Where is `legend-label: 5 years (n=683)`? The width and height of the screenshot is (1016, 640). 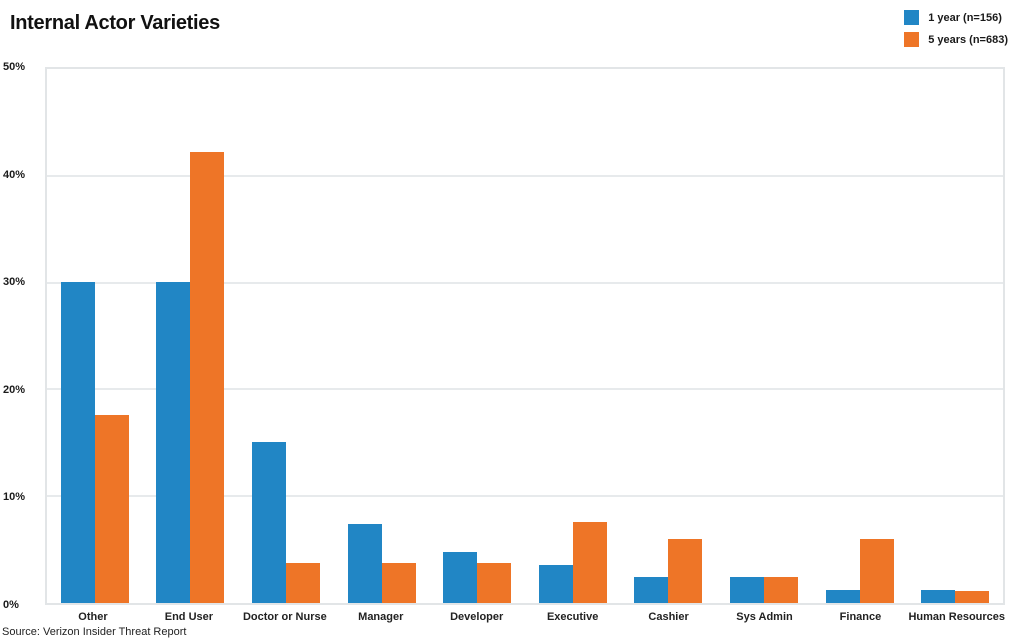 legend-label: 5 years (n=683) is located at coordinates (968, 39).